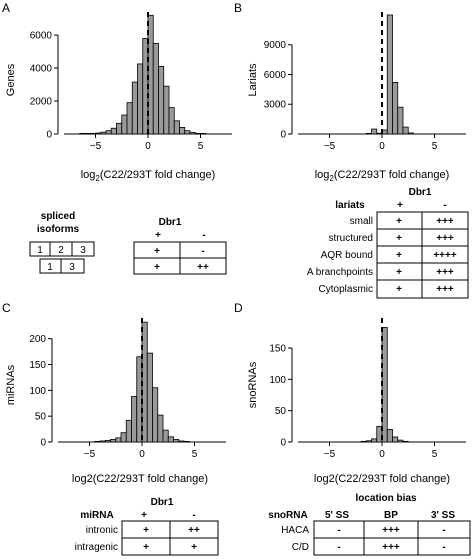  Describe the element at coordinates (435, 454) in the screenshot. I see `x-tick-label-d: 5` at that location.